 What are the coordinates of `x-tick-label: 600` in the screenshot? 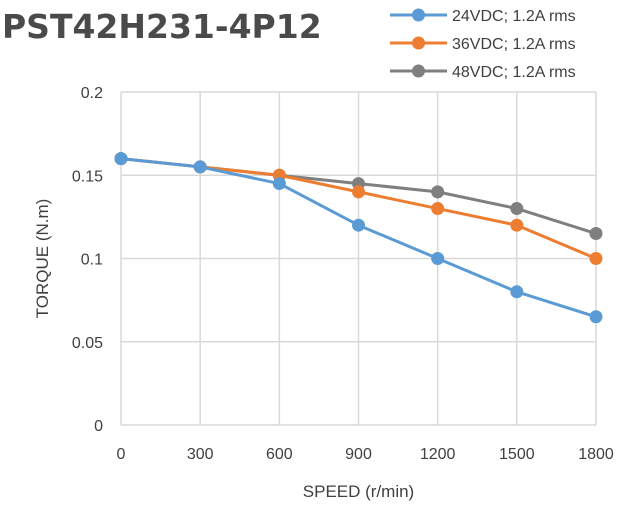 It's located at (279, 454).